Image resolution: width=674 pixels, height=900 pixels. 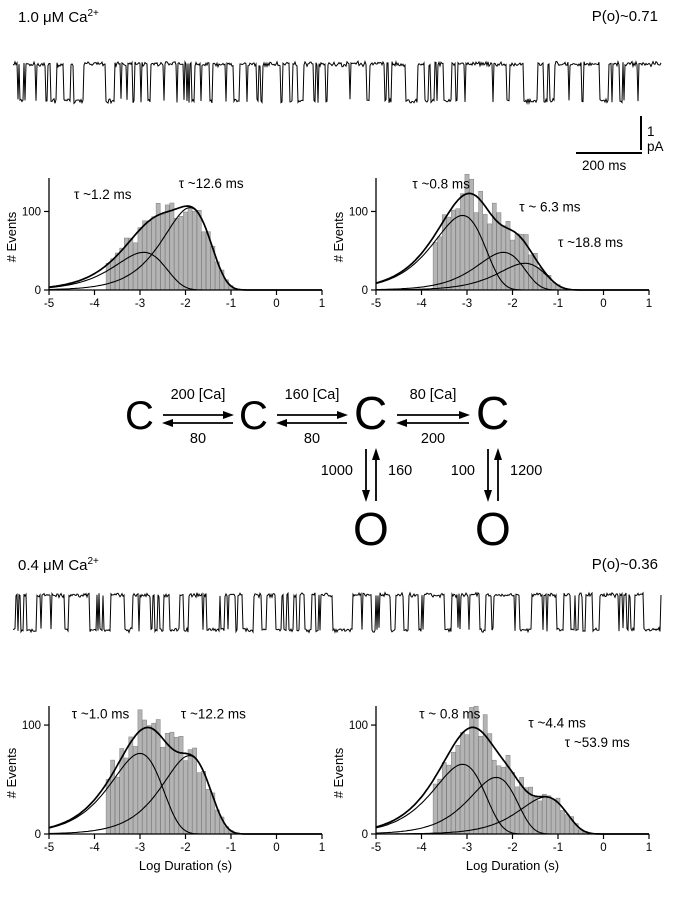 What do you see at coordinates (549, 207) in the screenshot?
I see `tau-annotation: τ ~ 6.3 ms` at bounding box center [549, 207].